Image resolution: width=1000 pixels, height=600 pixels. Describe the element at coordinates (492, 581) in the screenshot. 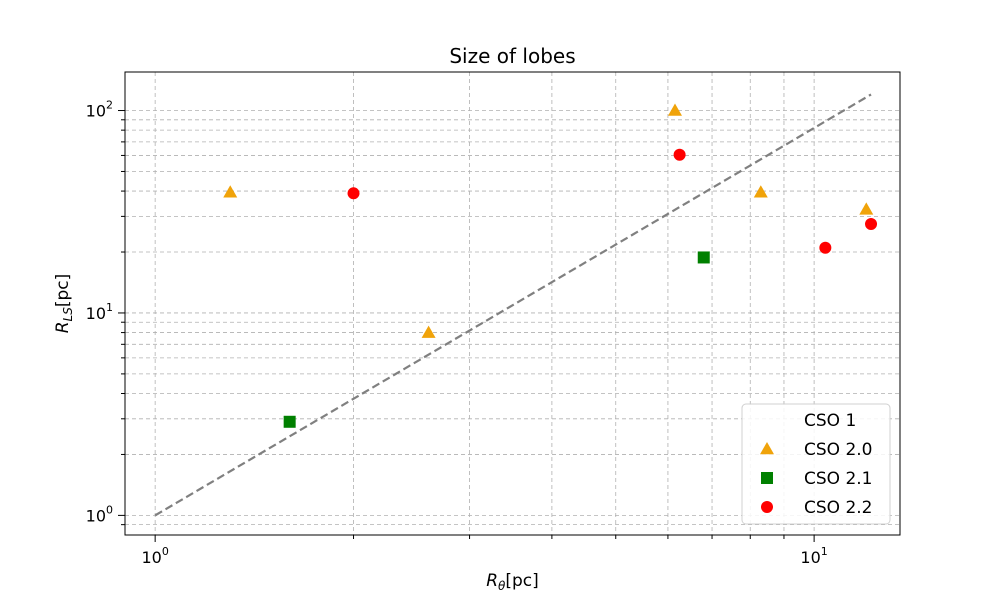

I see `x-axis-label-main: R` at that location.